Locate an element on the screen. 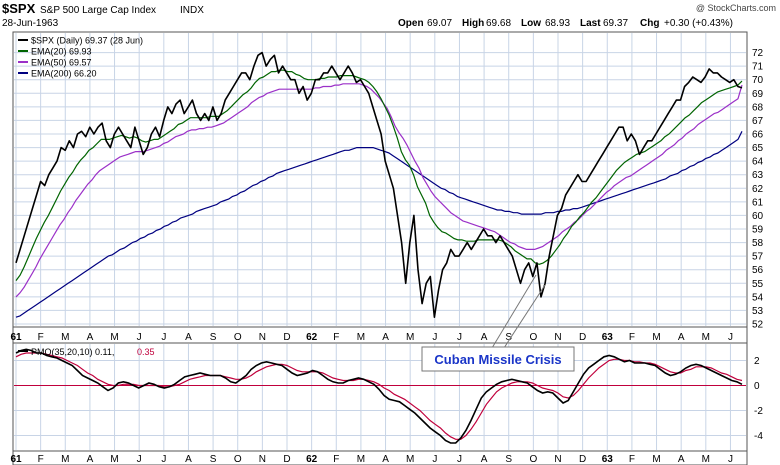 Image resolution: width=780 pixels, height=465 pixels. watermark: @ StockCharts.com is located at coordinates (736, 8).